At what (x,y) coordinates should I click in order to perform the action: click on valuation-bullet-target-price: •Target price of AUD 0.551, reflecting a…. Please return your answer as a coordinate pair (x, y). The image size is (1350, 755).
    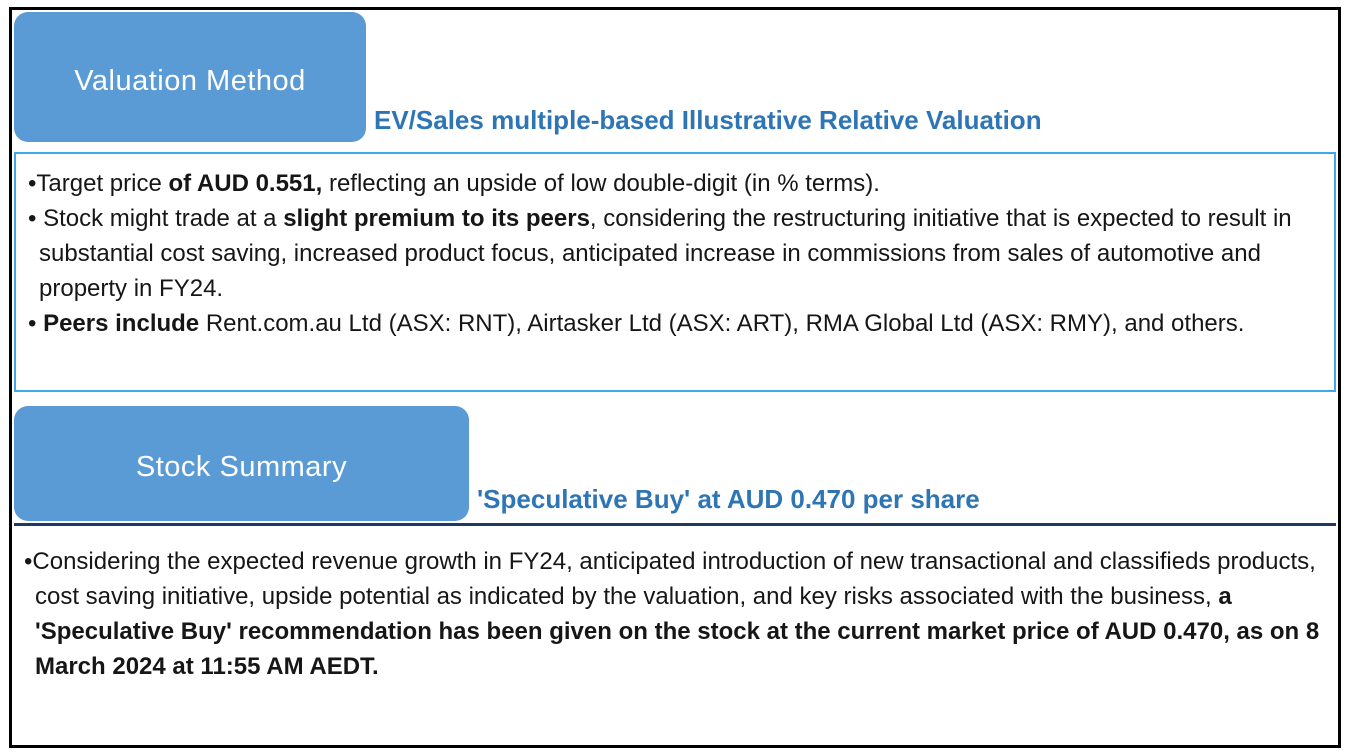
    Looking at the image, I should click on (454, 183).